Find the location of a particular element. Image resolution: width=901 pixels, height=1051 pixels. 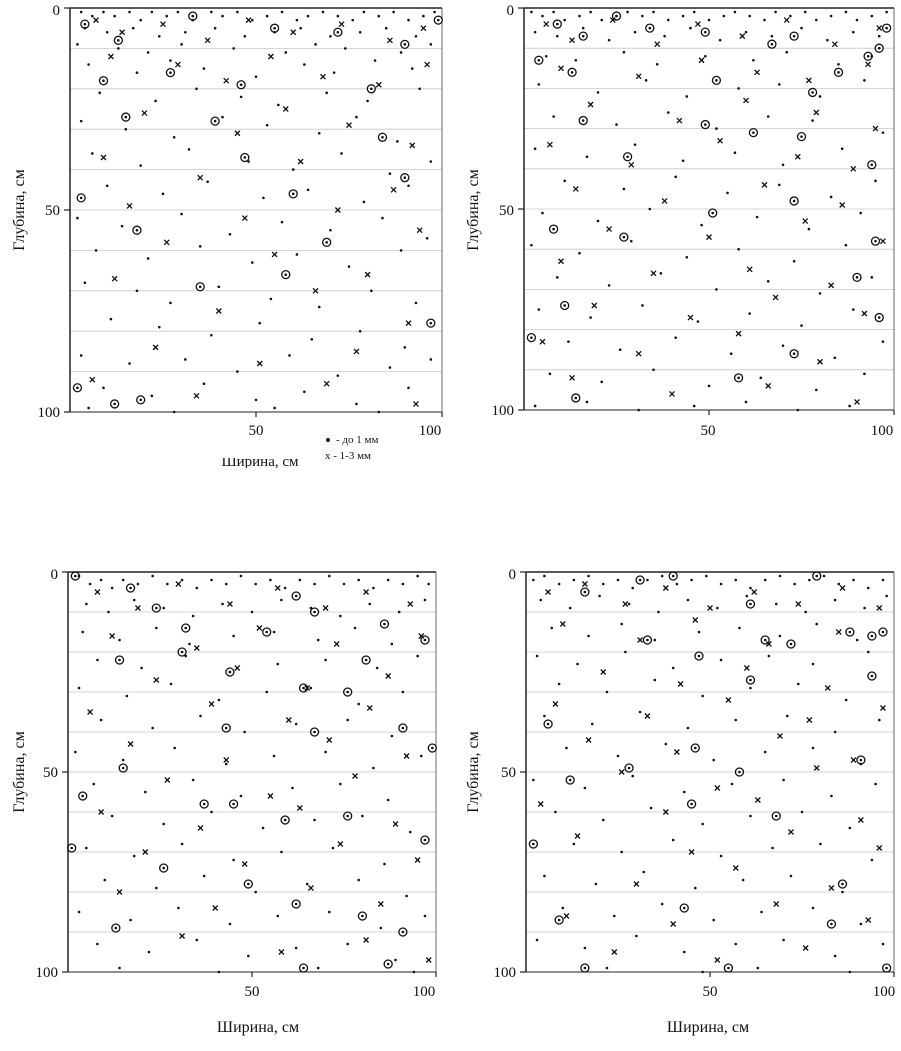

ytick-4-100: 100 is located at coordinates (505, 973).